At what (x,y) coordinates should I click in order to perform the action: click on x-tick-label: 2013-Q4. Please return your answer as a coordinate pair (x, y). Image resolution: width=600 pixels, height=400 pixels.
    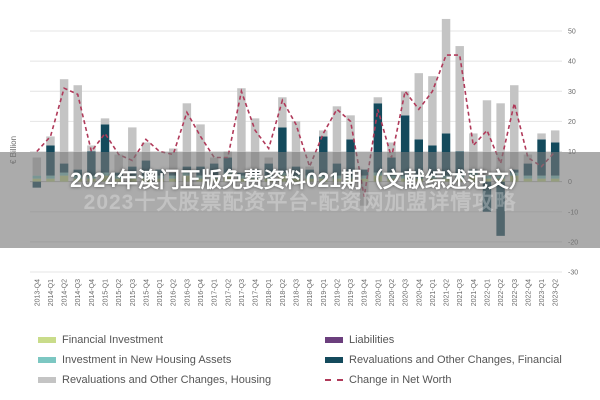
    Looking at the image, I should click on (37, 292).